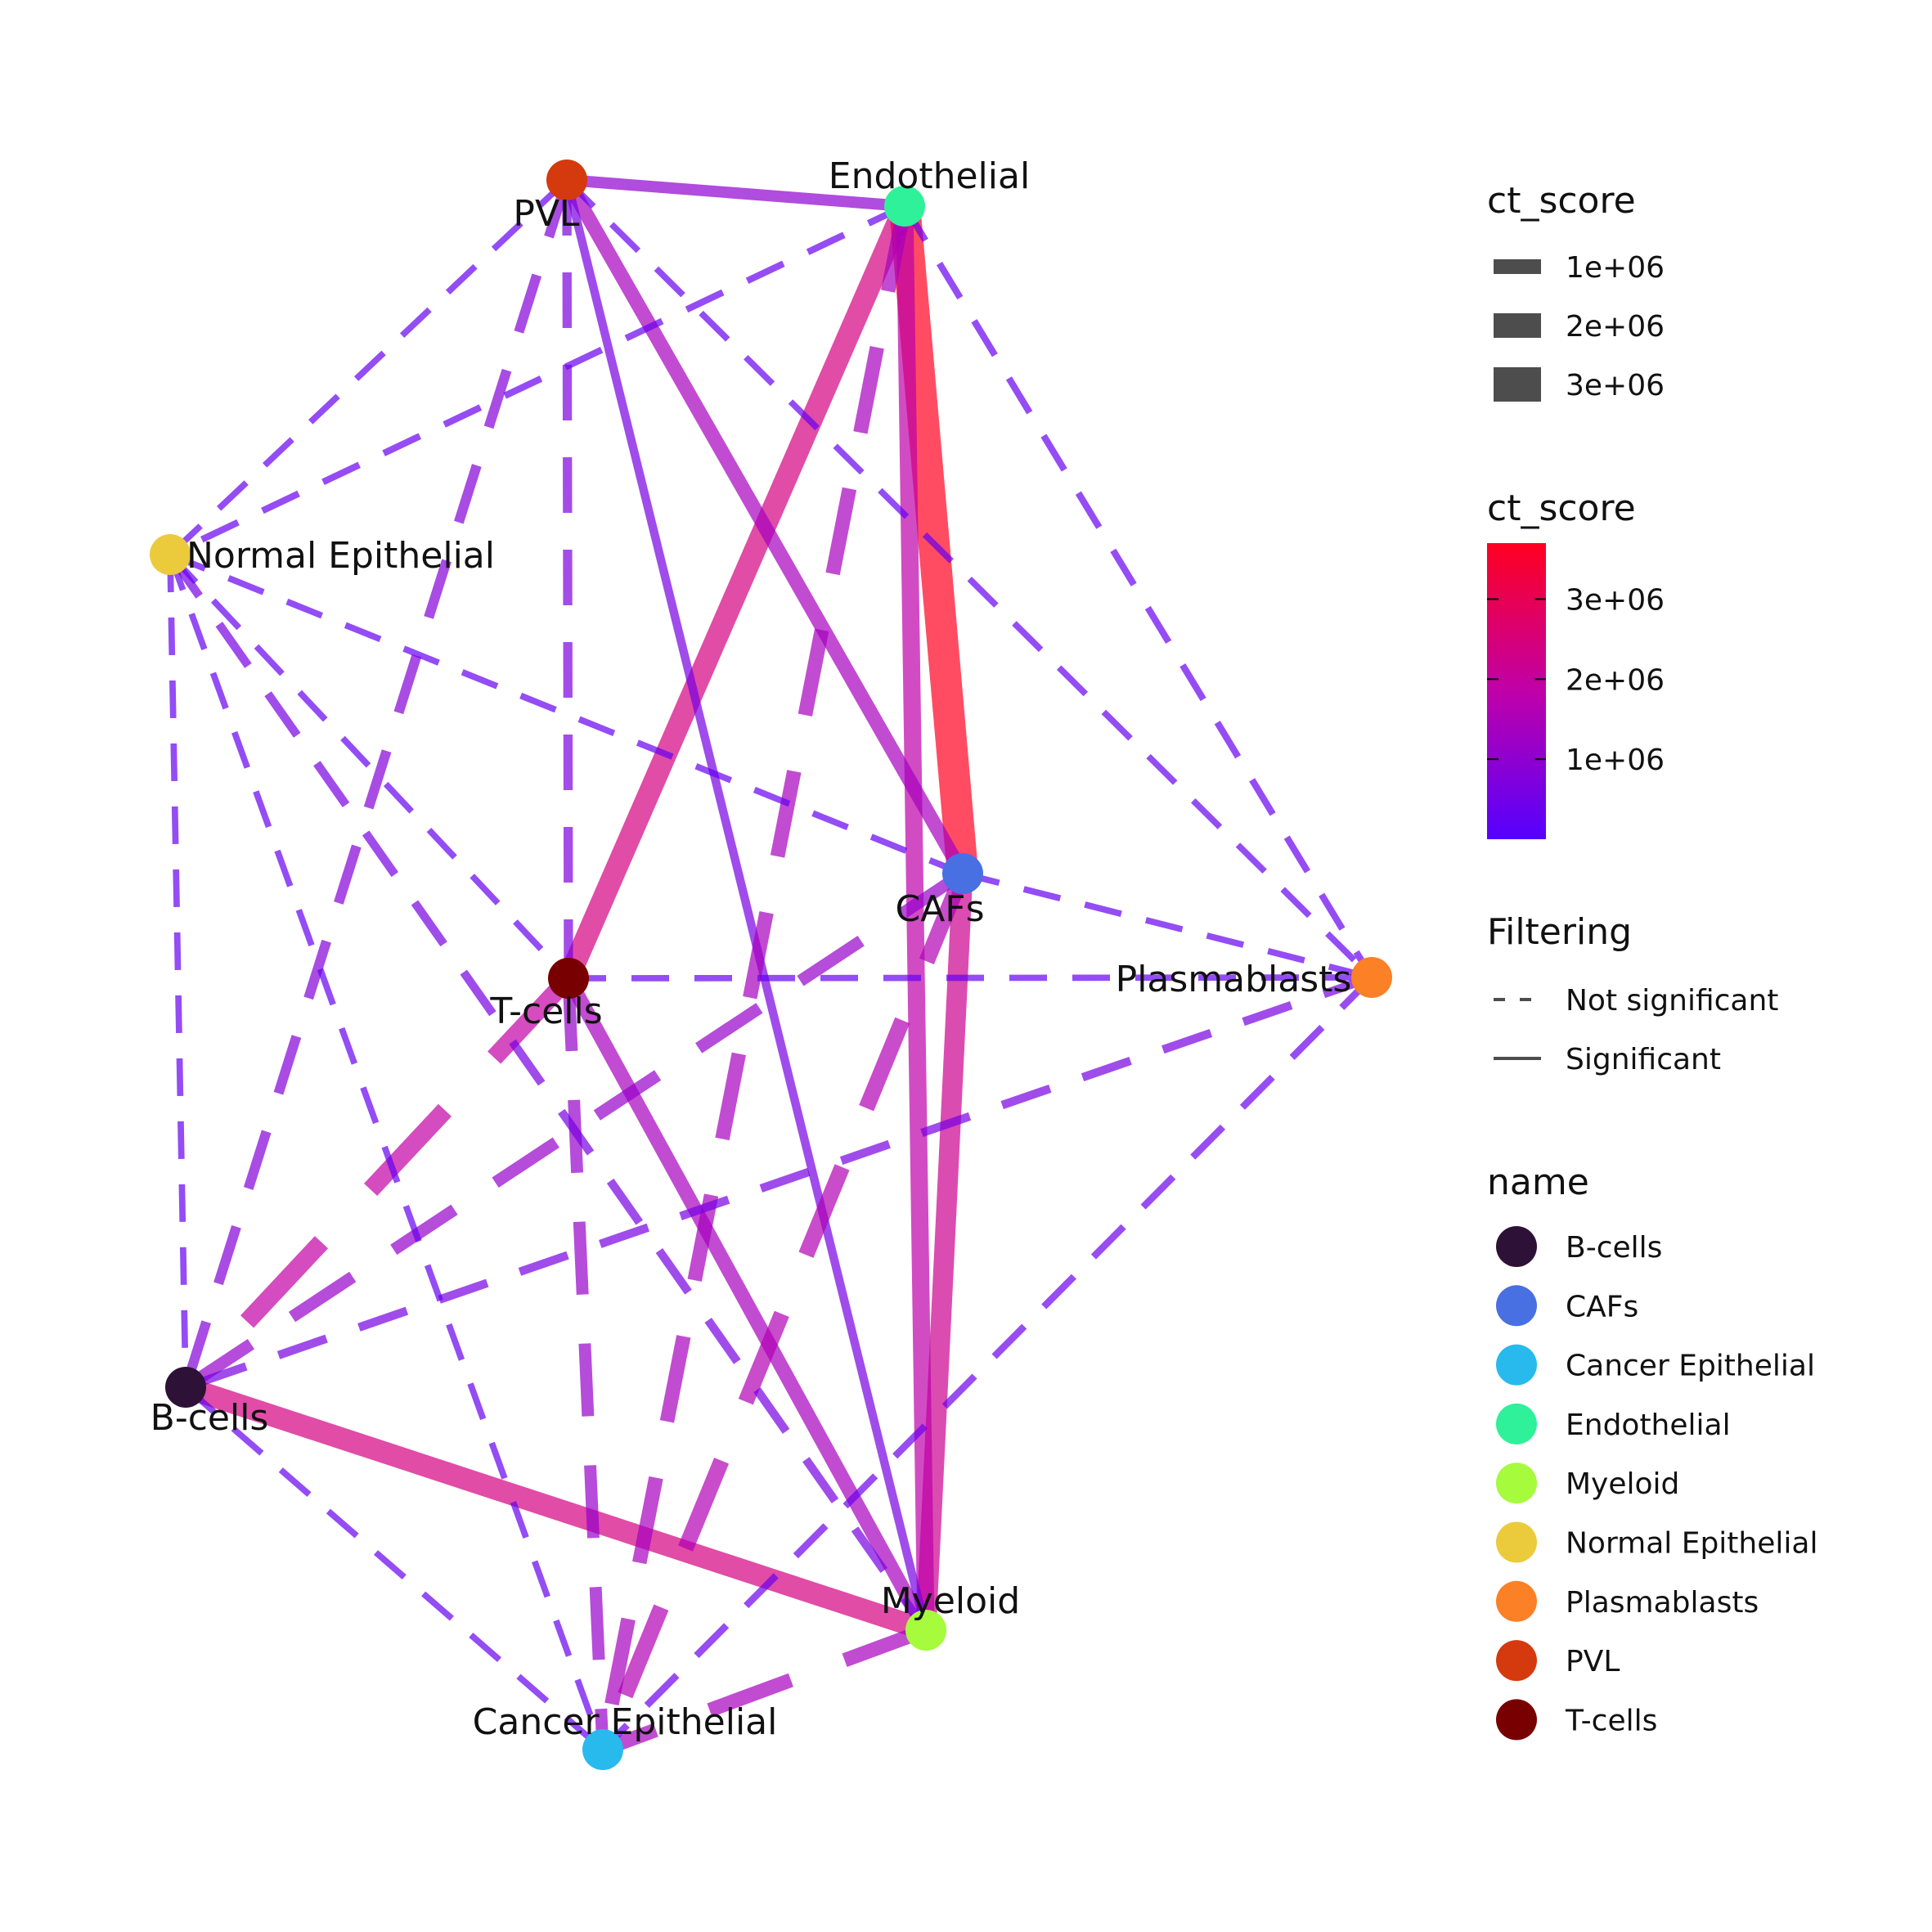 This screenshot has height=1932, width=1932. I want to click on edge-b-cells-cancer-epithelial, so click(394, 1568).